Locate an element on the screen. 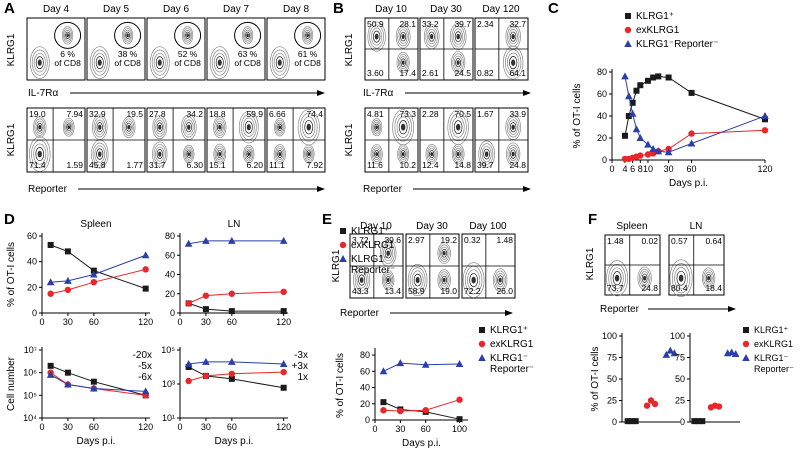 Image resolution: width=800 pixels, height=454 pixels. legend-marker is located at coordinates (746, 344).